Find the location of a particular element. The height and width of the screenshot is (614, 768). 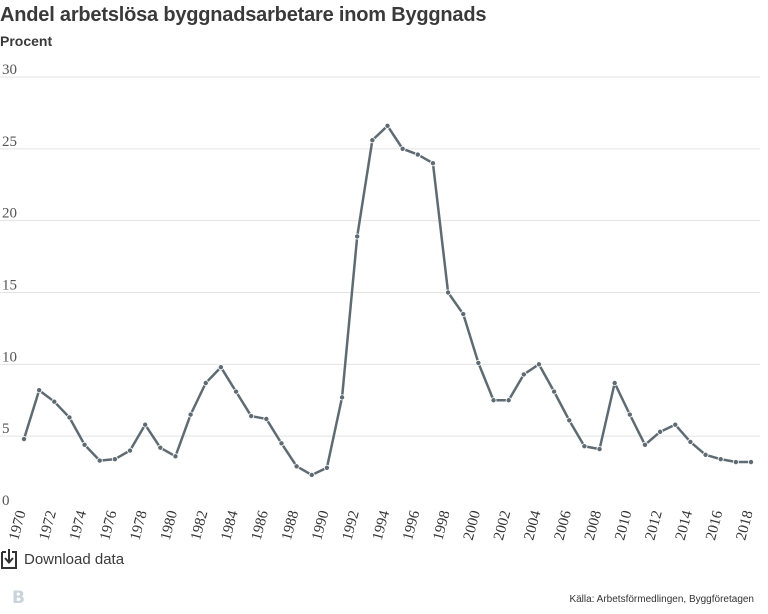

x-tick-label: 1994 is located at coordinates (381, 525).